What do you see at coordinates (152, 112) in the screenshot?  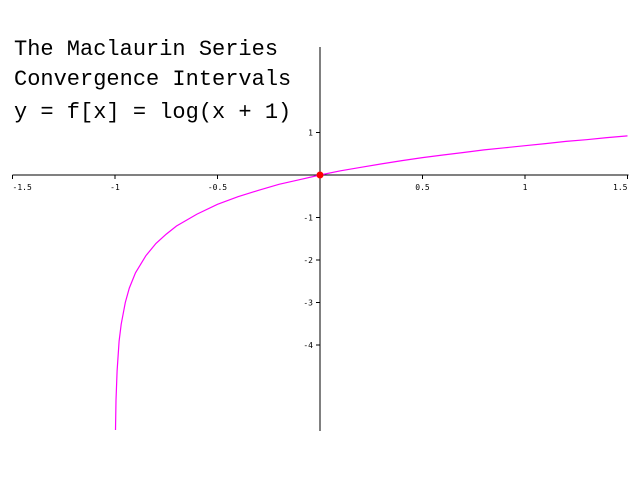 I see `title-line-3: y = f[x] = log(x + 1)` at bounding box center [152, 112].